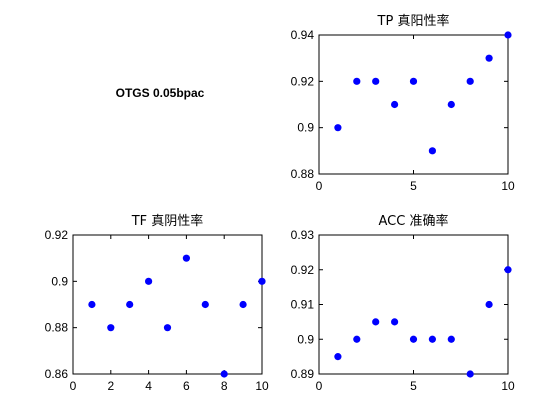 The height and width of the screenshot is (420, 560). What do you see at coordinates (414, 221) in the screenshot?
I see `plot-title: ACC 准确率` at bounding box center [414, 221].